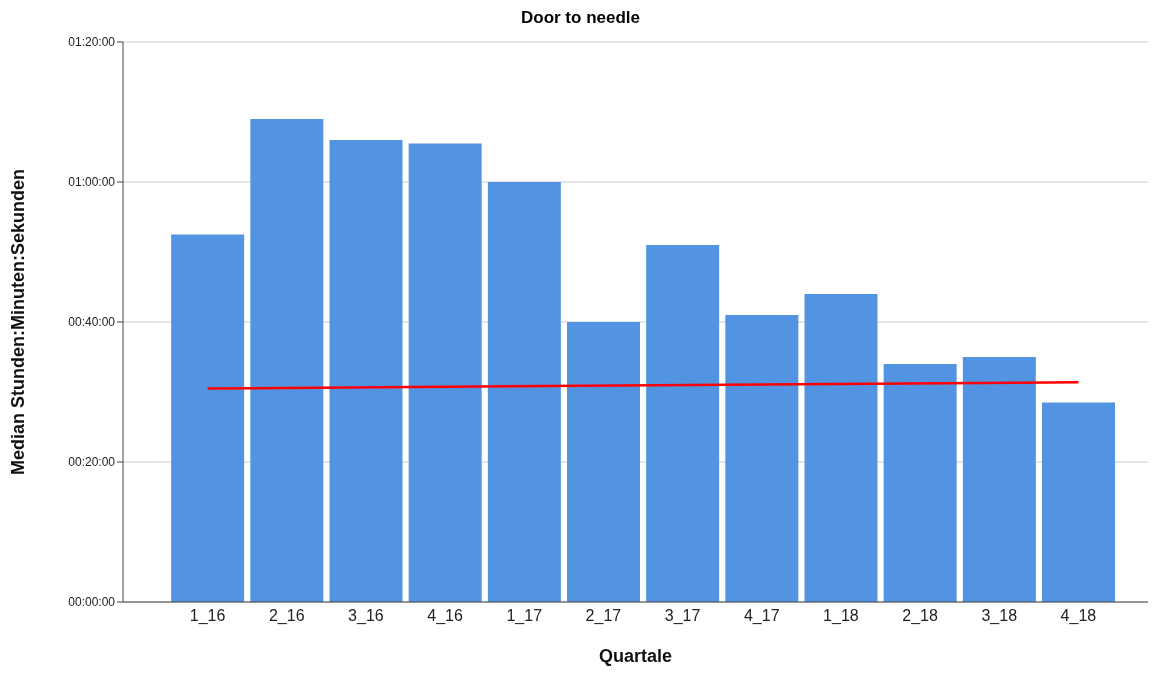 This screenshot has height=686, width=1161. What do you see at coordinates (207, 616) in the screenshot?
I see `x-tick-label: 1_16` at bounding box center [207, 616].